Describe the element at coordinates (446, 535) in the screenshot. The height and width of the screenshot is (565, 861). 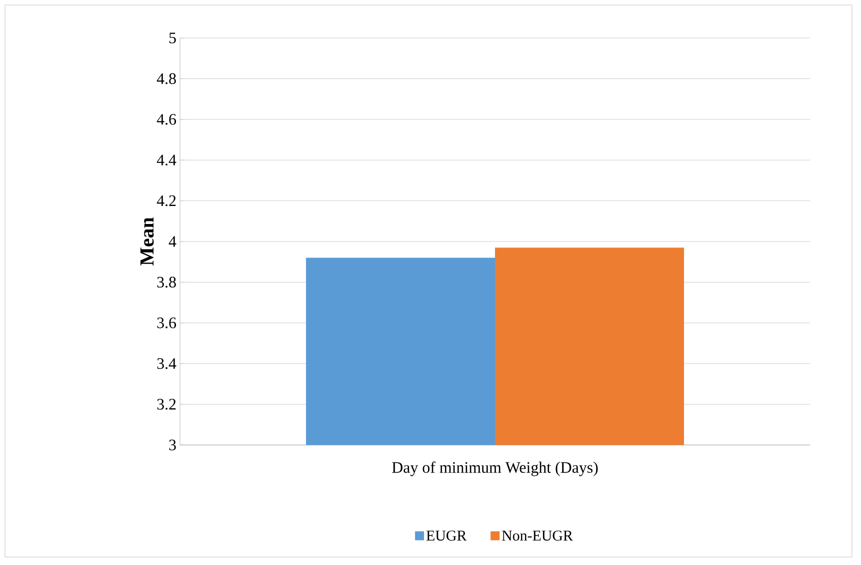
I see `legend-label: EUGR` at that location.